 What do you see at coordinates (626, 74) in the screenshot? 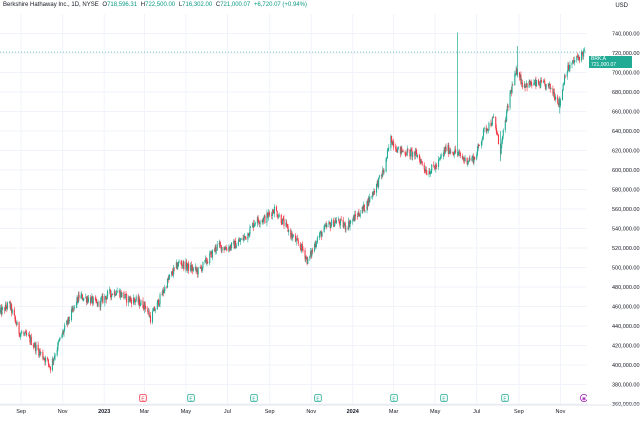
I see `y-tick-label: 700,000.00` at bounding box center [626, 74].